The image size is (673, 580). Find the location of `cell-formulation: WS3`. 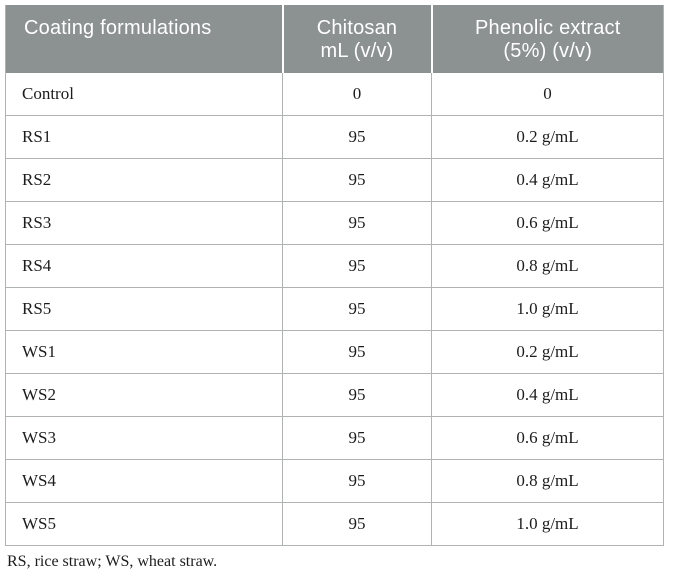

cell-formulation: WS3 is located at coordinates (144, 438).